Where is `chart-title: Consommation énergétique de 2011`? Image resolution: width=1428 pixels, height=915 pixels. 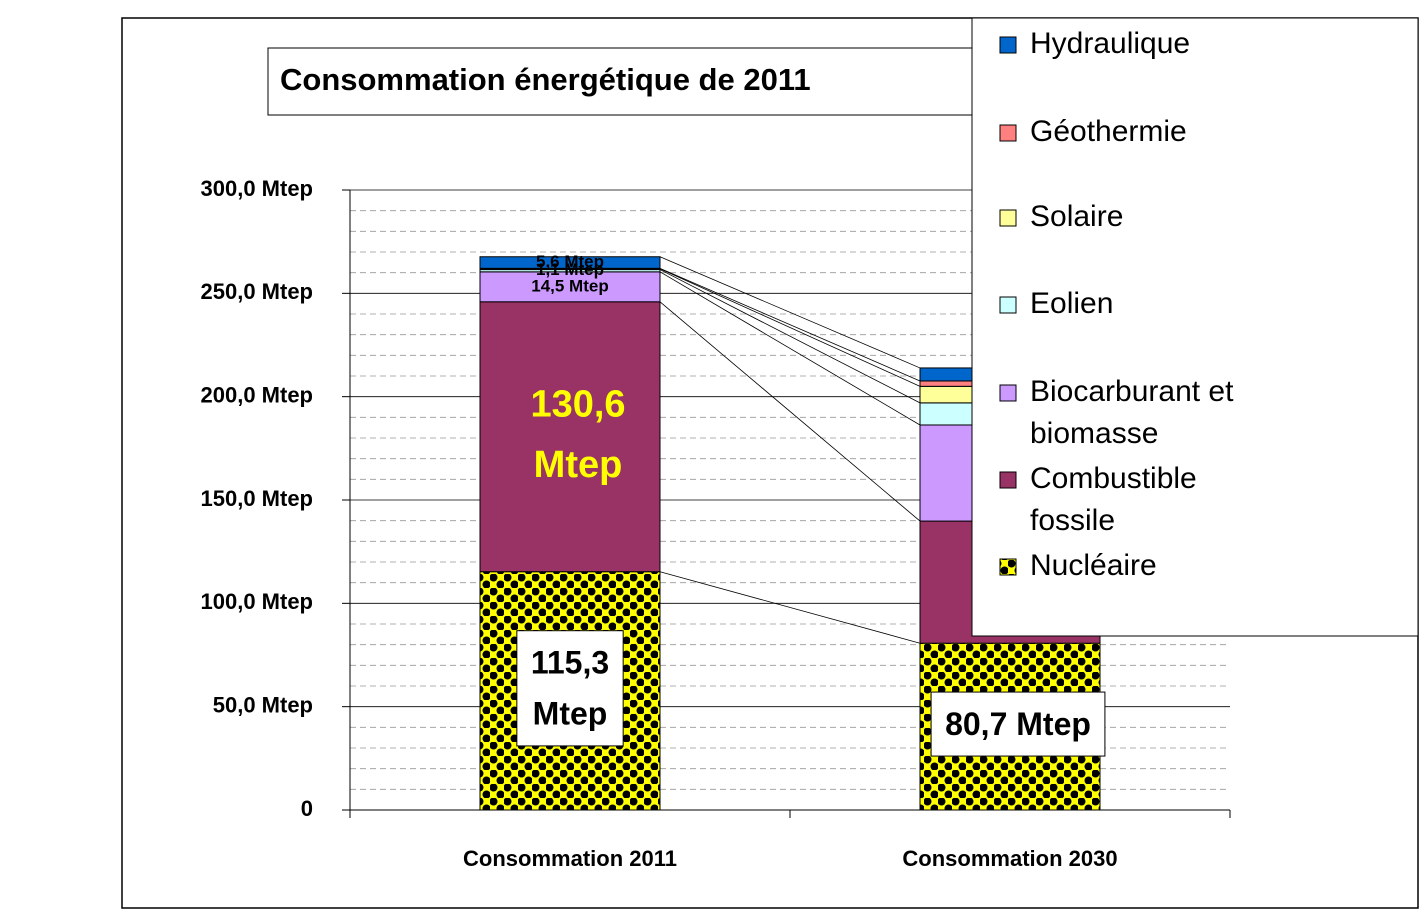
chart-title: Consommation énergétique de 2011 is located at coordinates (545, 79).